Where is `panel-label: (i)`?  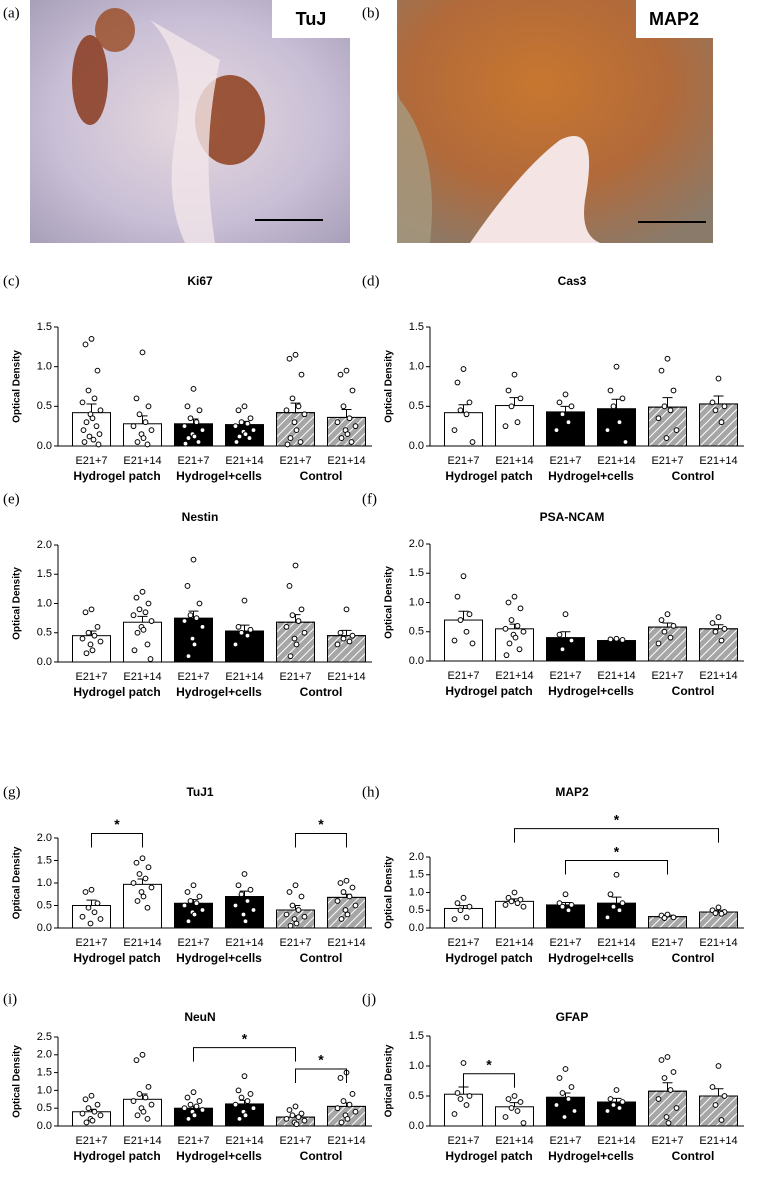
panel-label: (i) is located at coordinates (10, 999).